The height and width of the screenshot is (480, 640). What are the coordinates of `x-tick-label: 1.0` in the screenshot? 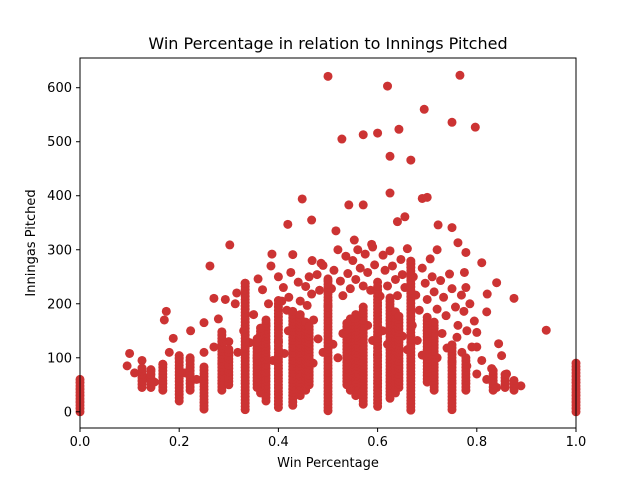 It's located at (576, 442).